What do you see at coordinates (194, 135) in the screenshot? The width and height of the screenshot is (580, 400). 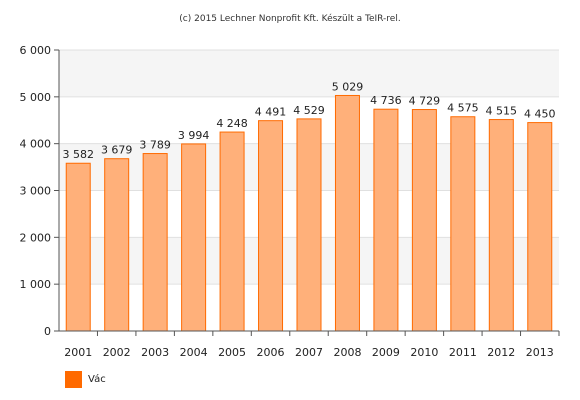 I see `data-label: 3 994` at bounding box center [194, 135].